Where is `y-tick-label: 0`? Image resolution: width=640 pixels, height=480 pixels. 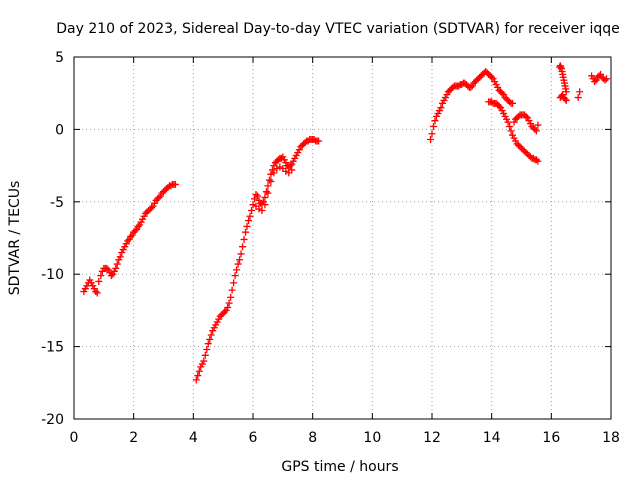 y-tick-label: 0 is located at coordinates (59, 130).